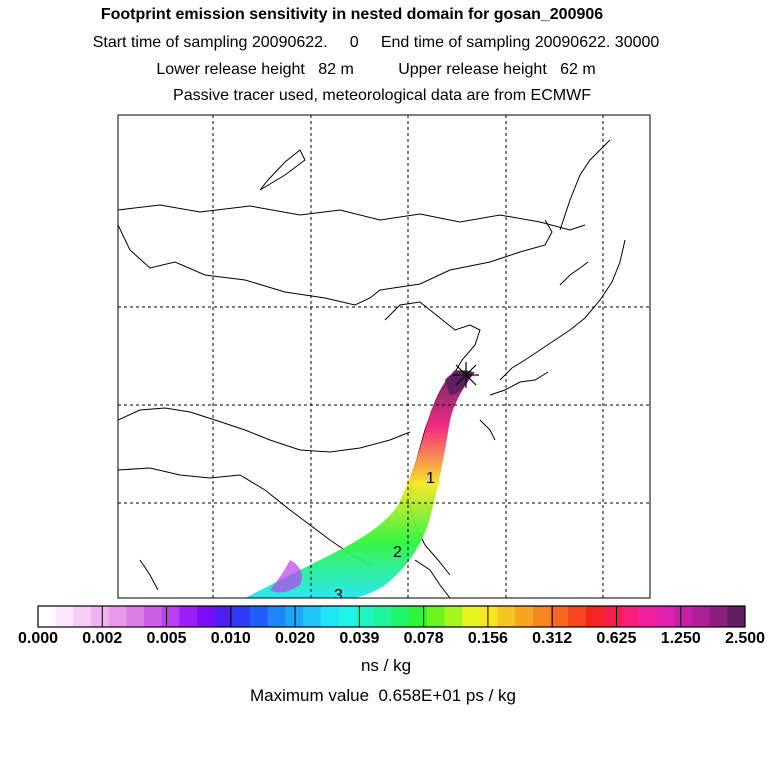 This screenshot has width=768, height=768. What do you see at coordinates (230, 638) in the screenshot?
I see `colorbar-tick-label: 0.010` at bounding box center [230, 638].